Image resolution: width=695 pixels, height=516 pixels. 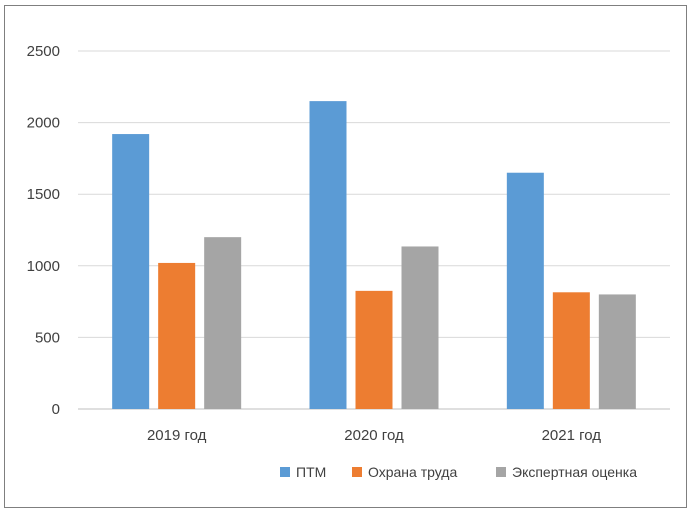 I want to click on y-tick-label: 1500, so click(x=43, y=194).